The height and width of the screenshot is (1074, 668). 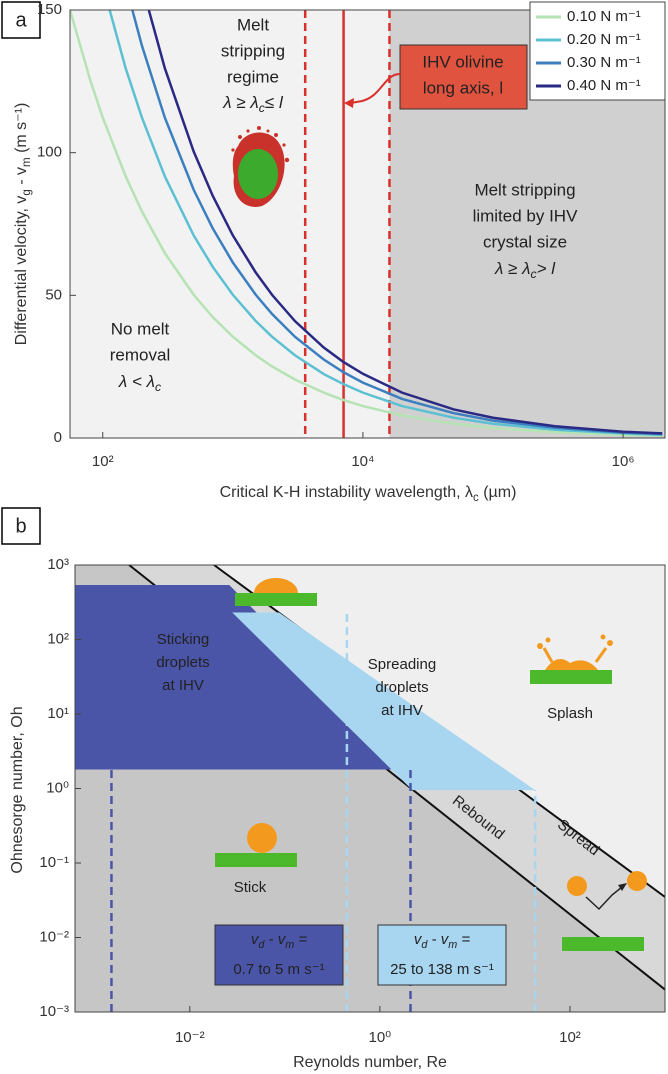 What do you see at coordinates (58, 437) in the screenshot?
I see `y-tick-label: 0` at bounding box center [58, 437].